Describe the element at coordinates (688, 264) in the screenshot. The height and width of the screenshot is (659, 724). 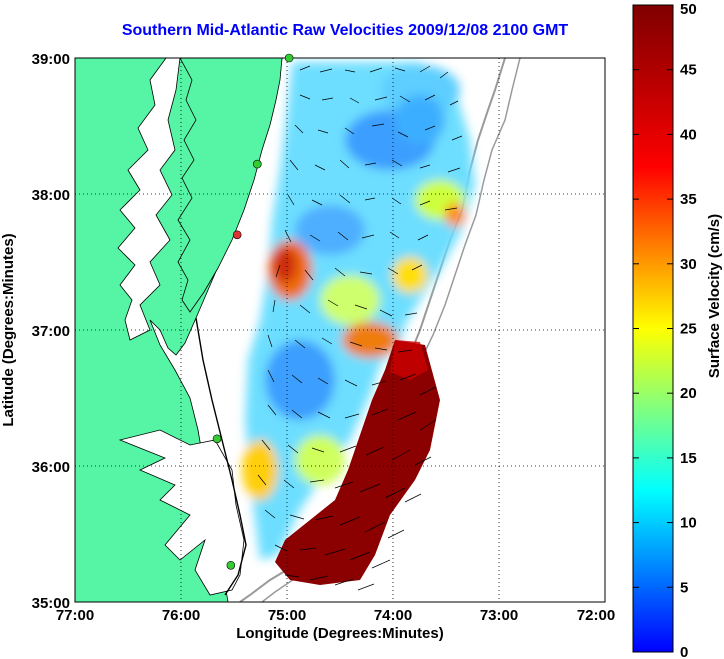
I see `colorbar-tick-label: 30` at that location.